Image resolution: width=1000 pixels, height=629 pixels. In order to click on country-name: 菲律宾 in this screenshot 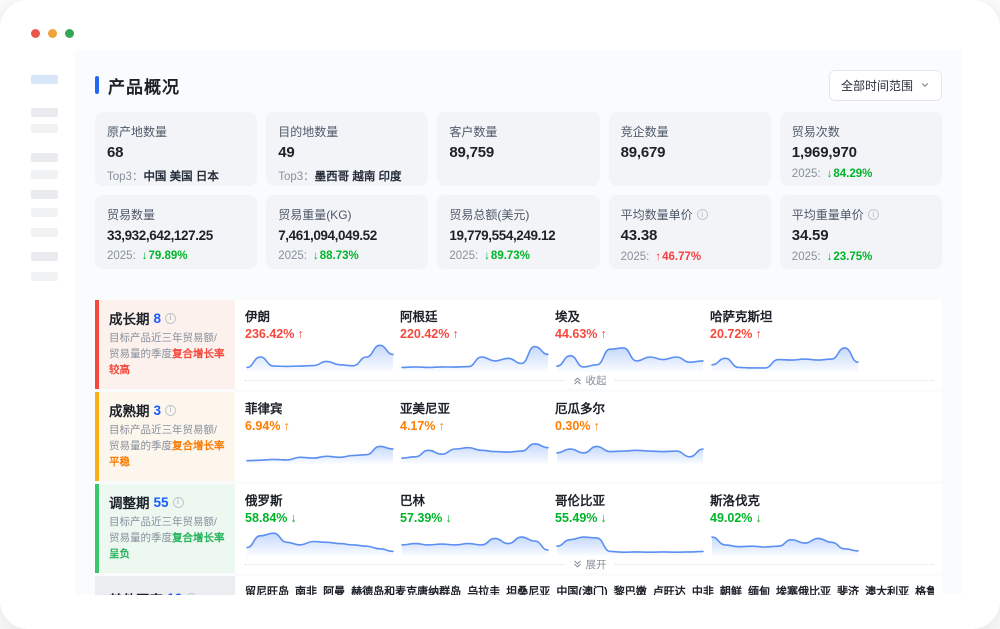, I will do `click(264, 409)`.